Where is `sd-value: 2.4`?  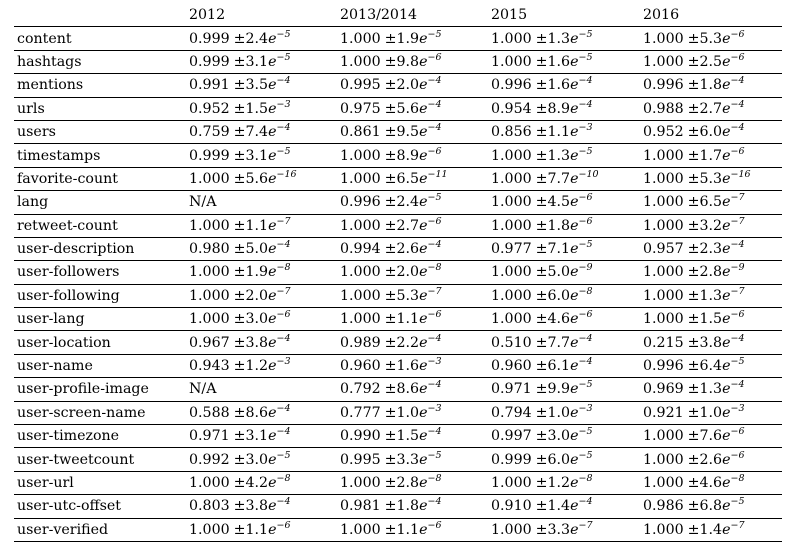 sd-value: 2.4 is located at coordinates (257, 38).